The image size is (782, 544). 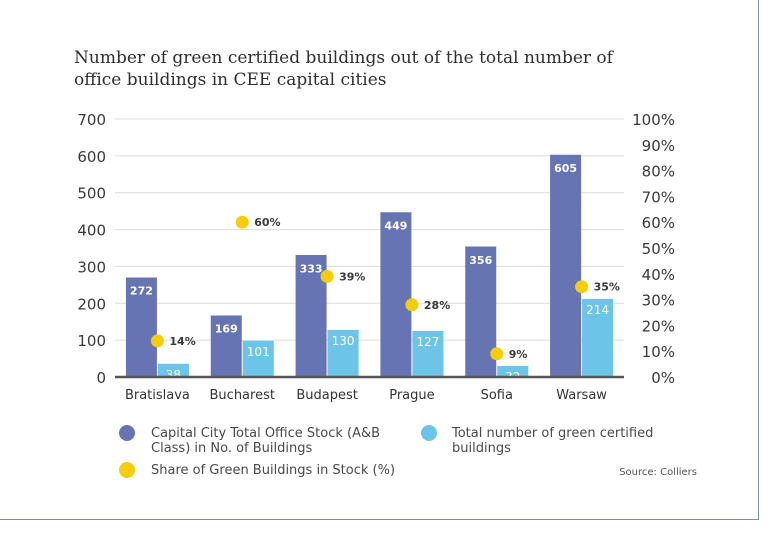 What do you see at coordinates (101, 378) in the screenshot?
I see `y-left-tick-label: 0` at bounding box center [101, 378].